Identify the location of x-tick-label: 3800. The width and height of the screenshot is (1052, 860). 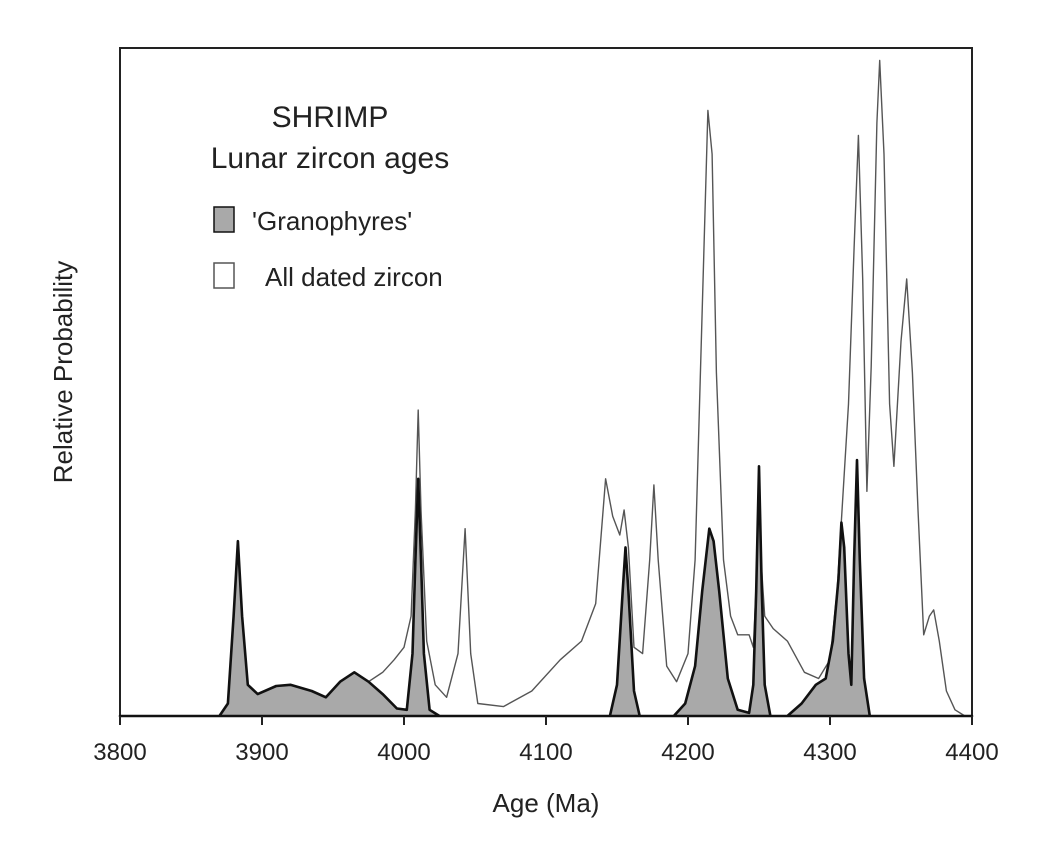
(119, 752).